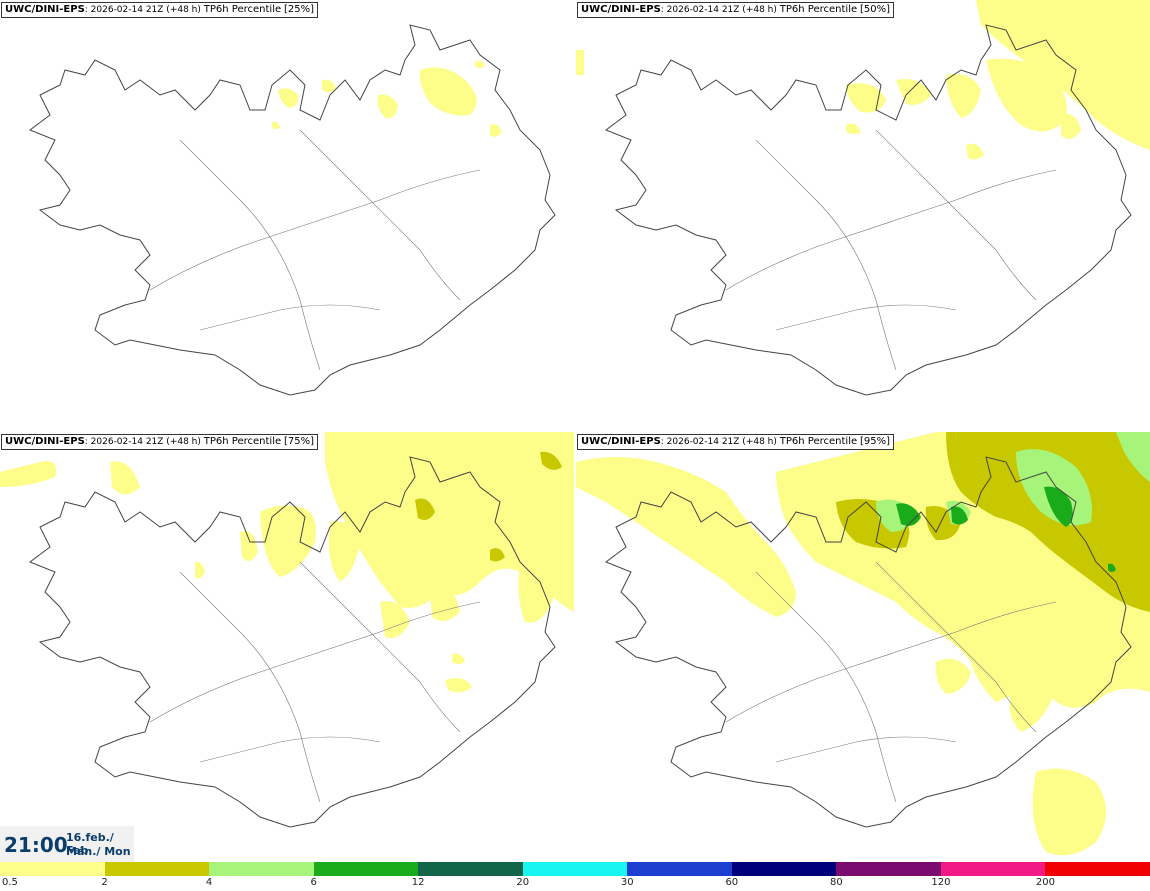  Describe the element at coordinates (575, 883) in the screenshot. I see `legend-labels: 0.5 2 4 6 12 20 30 60 80 120 200` at that location.